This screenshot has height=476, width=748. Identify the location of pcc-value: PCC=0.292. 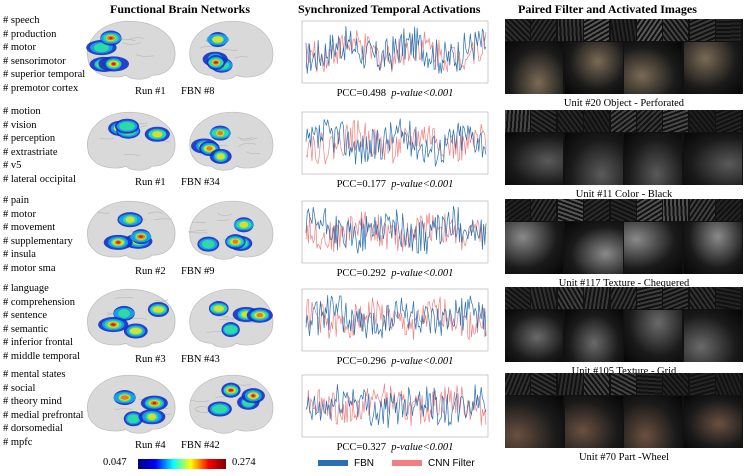
(361, 273).